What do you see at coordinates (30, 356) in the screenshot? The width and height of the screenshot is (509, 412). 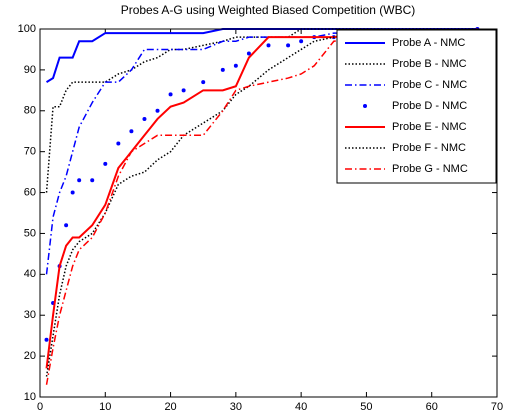 I see `y-tick-label: 20` at bounding box center [30, 356].